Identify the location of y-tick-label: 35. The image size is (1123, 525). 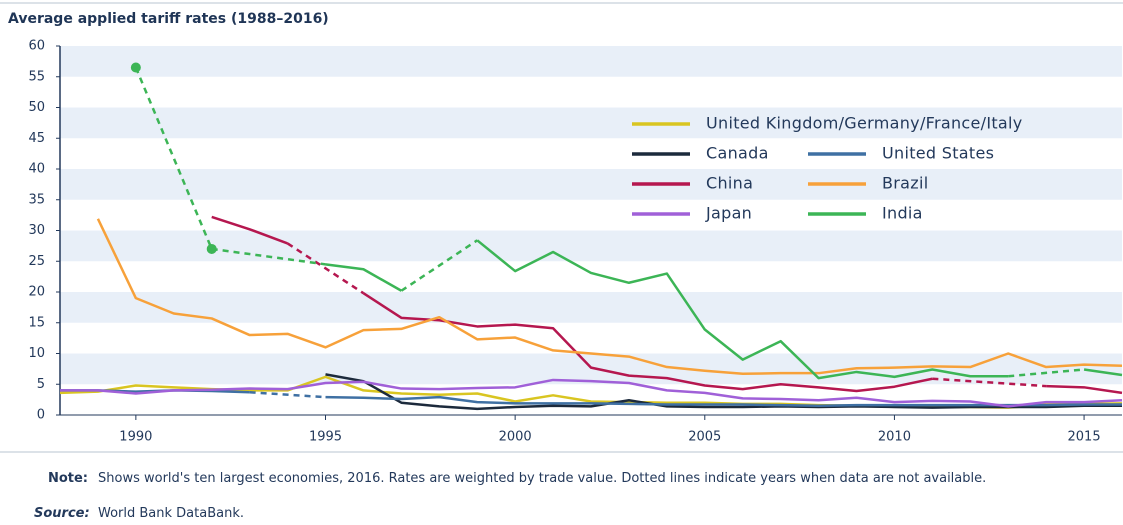
(36, 199).